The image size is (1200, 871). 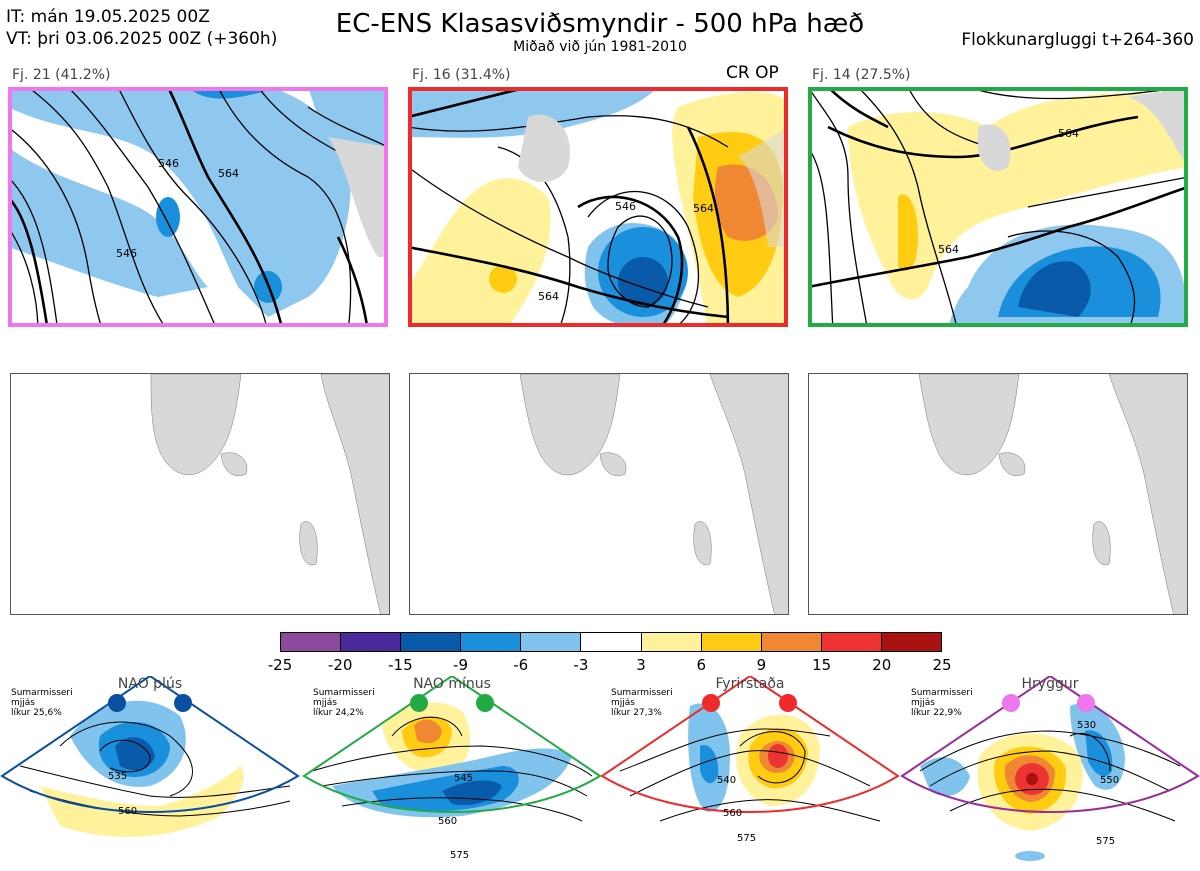 I want to click on colorbar-tick-label: 20, so click(x=882, y=665).